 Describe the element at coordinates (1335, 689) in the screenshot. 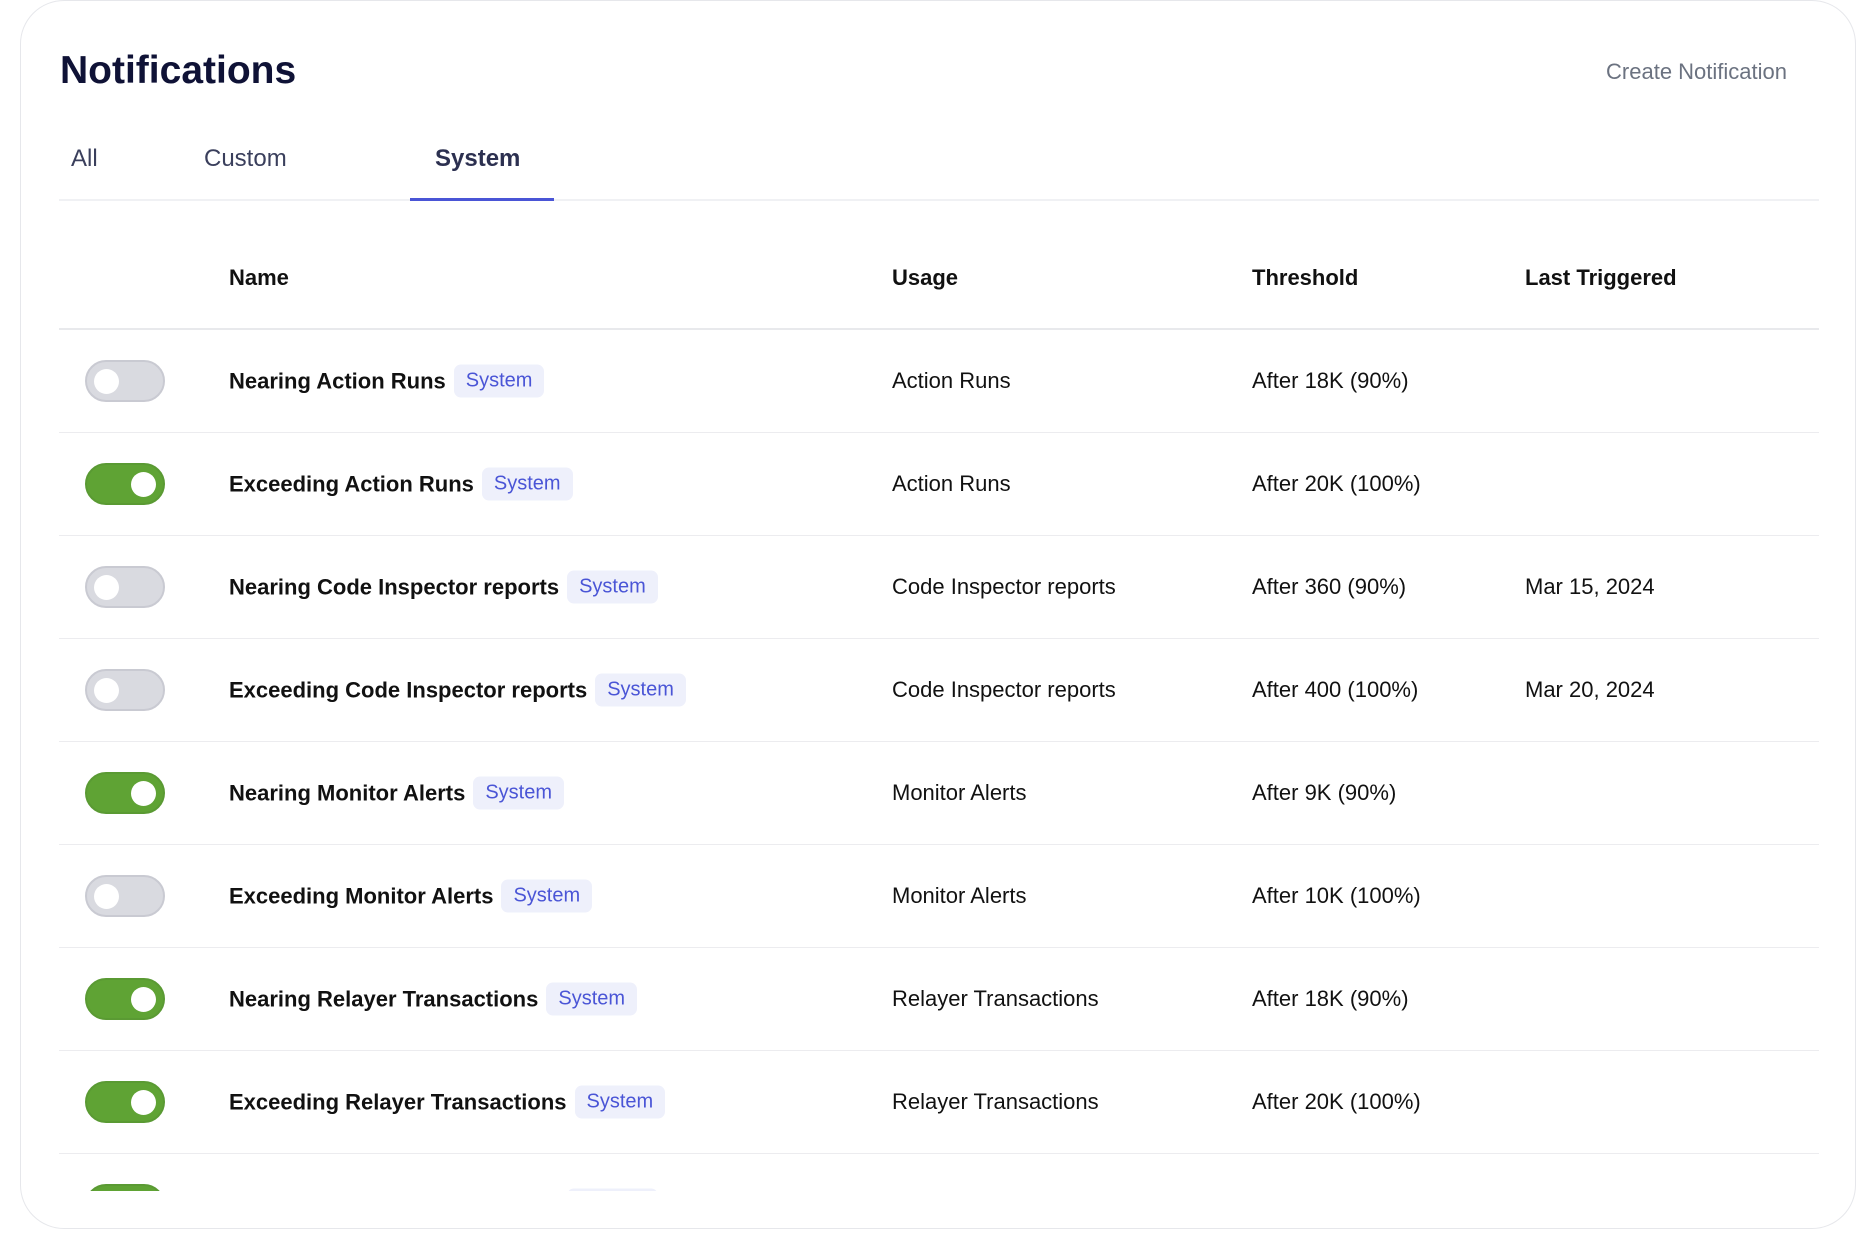

I see `threshold-cell: After 400 (100%)` at that location.